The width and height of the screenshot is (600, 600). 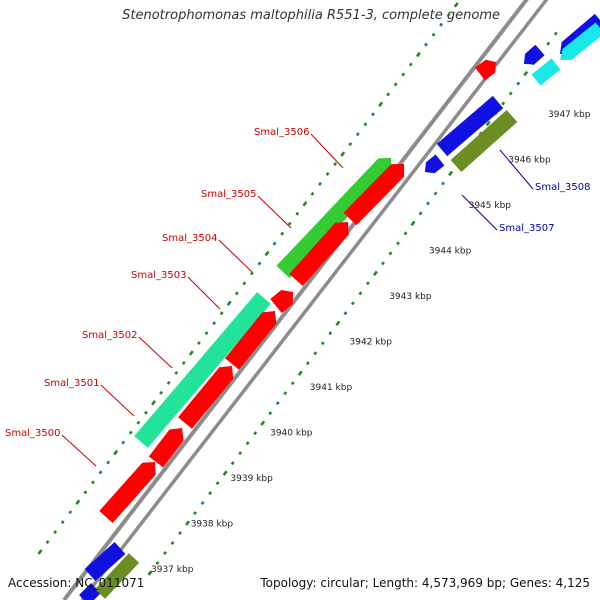 I want to click on gene-label: Smal_3502, so click(x=109, y=335).